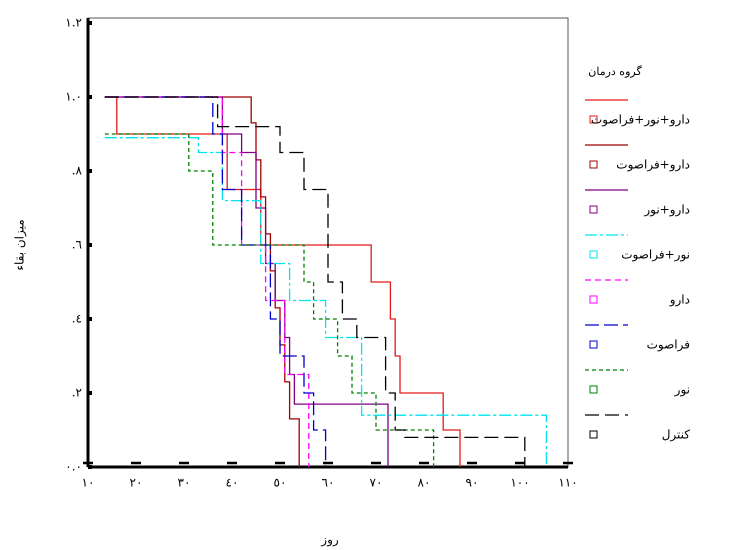 The height and width of the screenshot is (550, 749). Describe the element at coordinates (424, 483) in the screenshot. I see `x-tick-label: ٨٠` at that location.